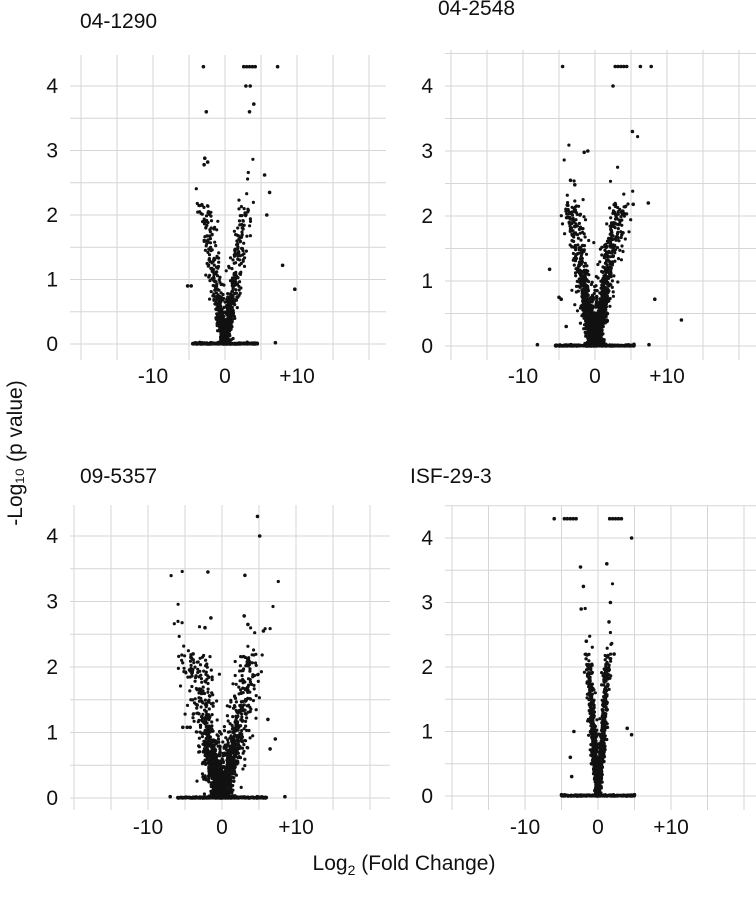 The height and width of the screenshot is (906, 756). Describe the element at coordinates (609, 206) in the screenshot. I see `points` at that location.